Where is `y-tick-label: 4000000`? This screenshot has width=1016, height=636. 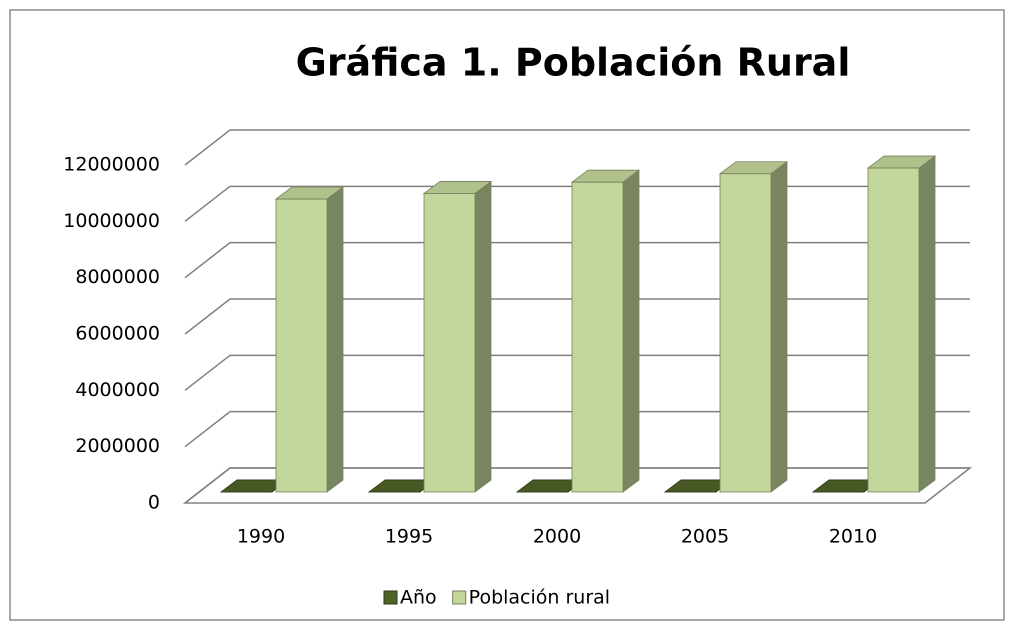
y-tick-label: 4000000 is located at coordinates (117, 390).